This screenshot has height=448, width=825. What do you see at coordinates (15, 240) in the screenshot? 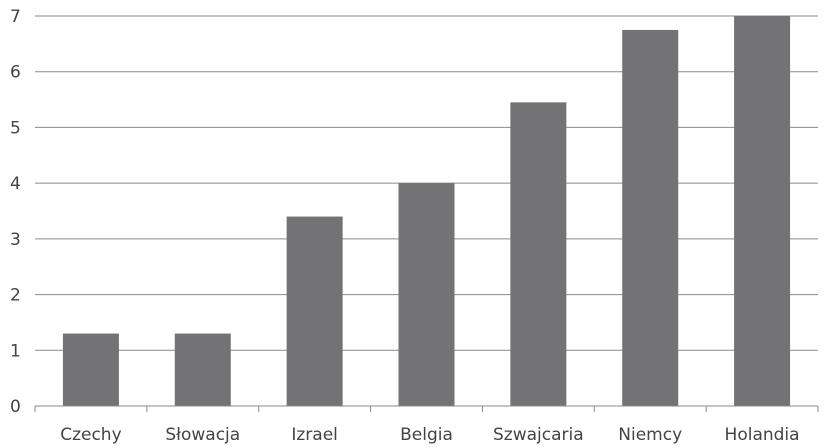
I see `y-tick-label: 3` at bounding box center [15, 240].